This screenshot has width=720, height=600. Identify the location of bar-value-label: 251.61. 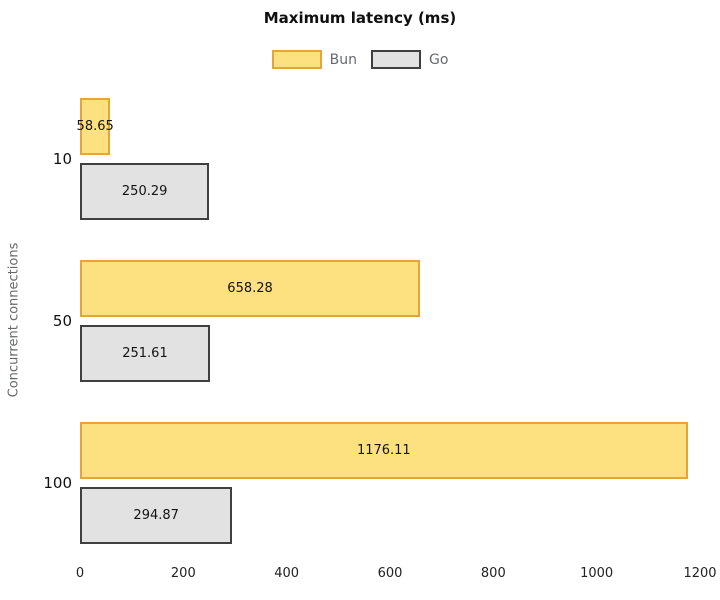
(145, 353).